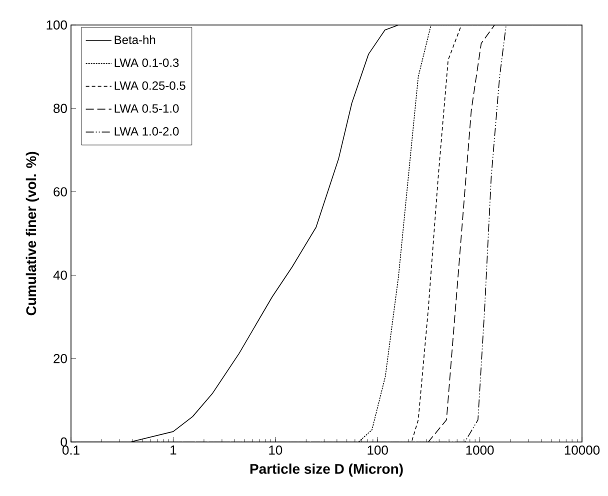 This screenshot has width=608, height=496. What do you see at coordinates (582, 450) in the screenshot?
I see `x-tick-label: 10000` at bounding box center [582, 450].